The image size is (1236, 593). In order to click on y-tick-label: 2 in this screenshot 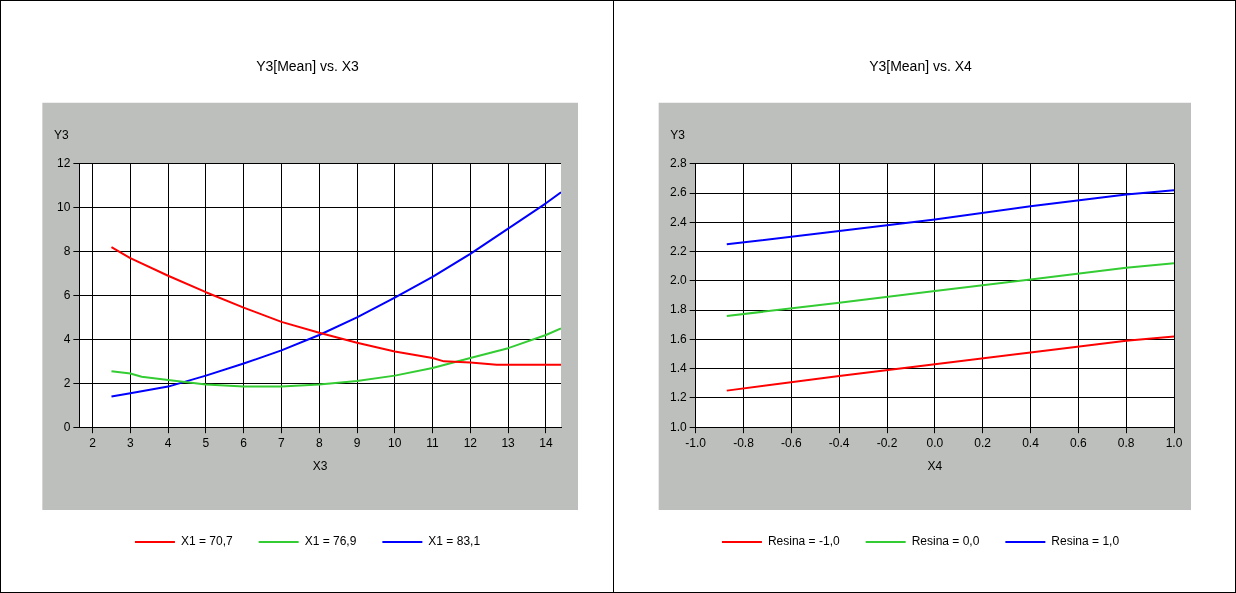, I will do `click(67, 382)`.